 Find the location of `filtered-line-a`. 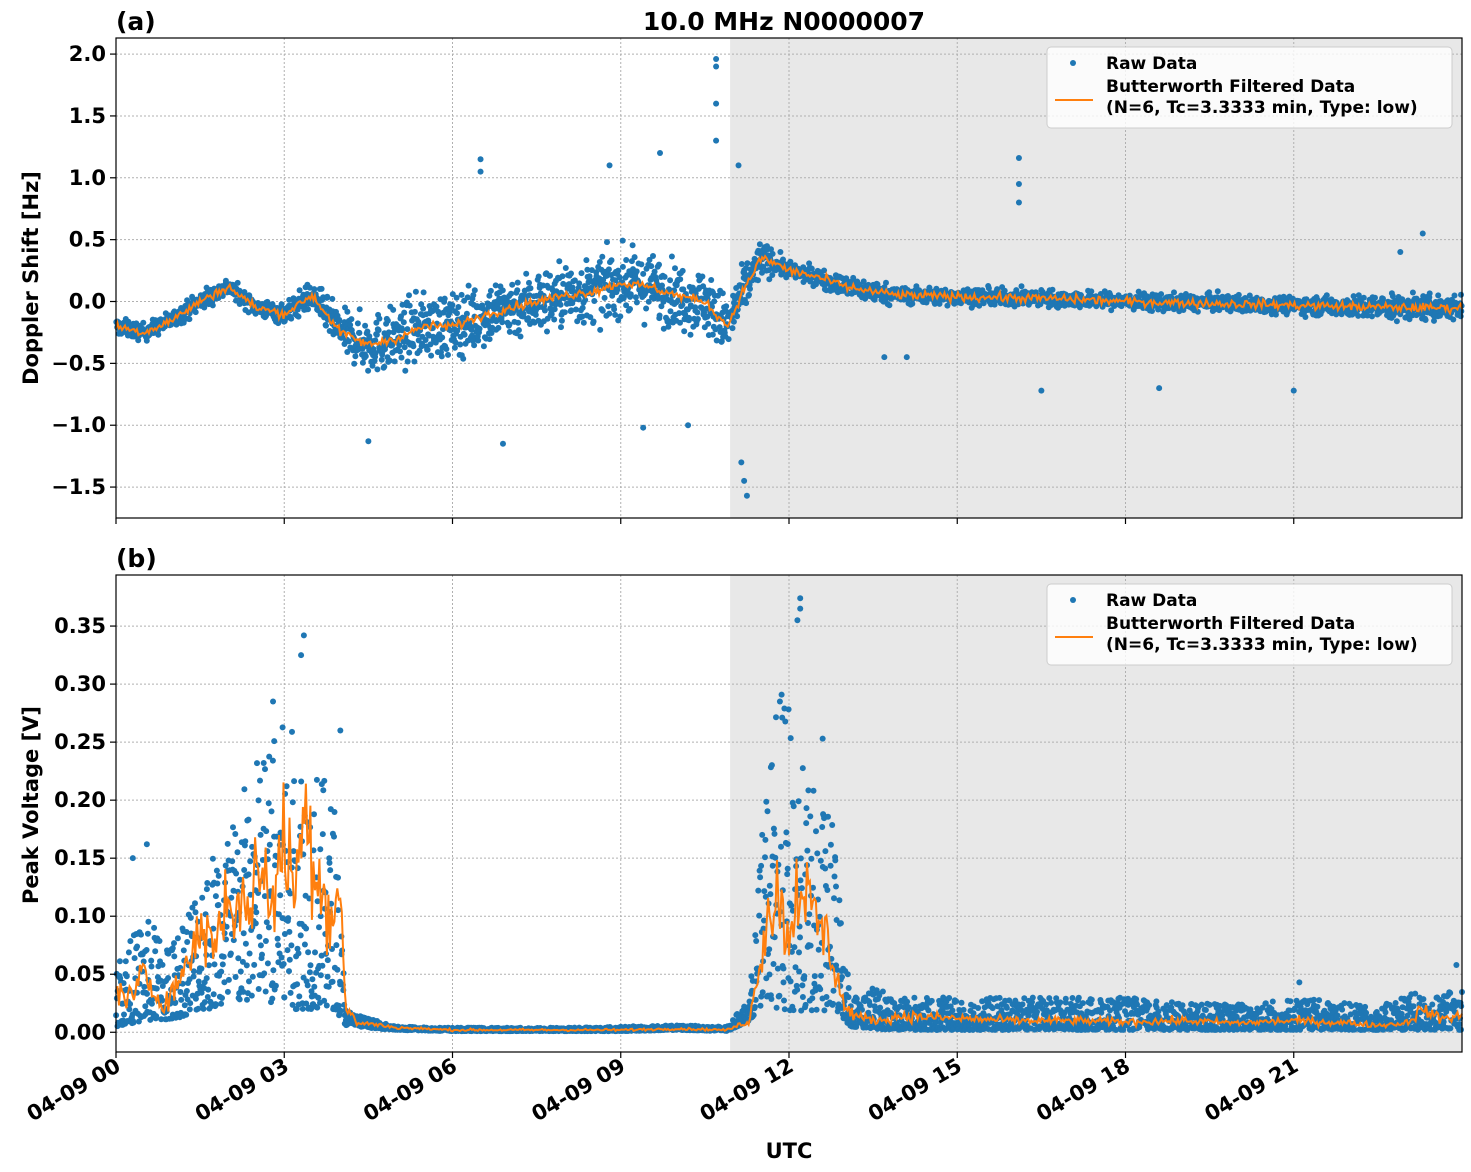

filtered-line-a is located at coordinates (789, 301).